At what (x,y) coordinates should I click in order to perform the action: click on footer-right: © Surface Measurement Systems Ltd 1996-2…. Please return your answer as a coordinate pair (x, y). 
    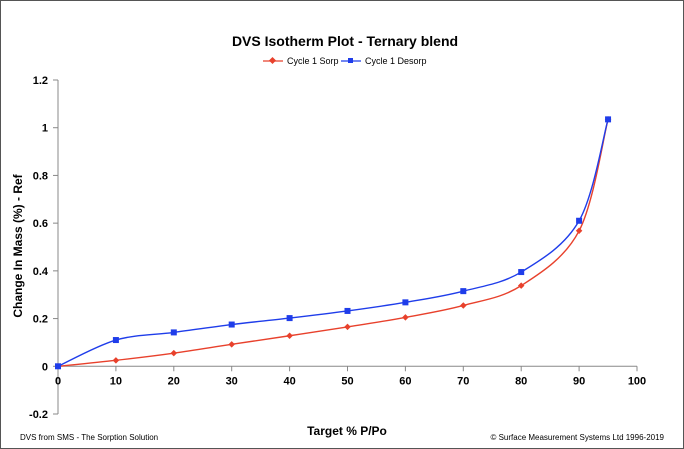
    Looking at the image, I should click on (577, 437).